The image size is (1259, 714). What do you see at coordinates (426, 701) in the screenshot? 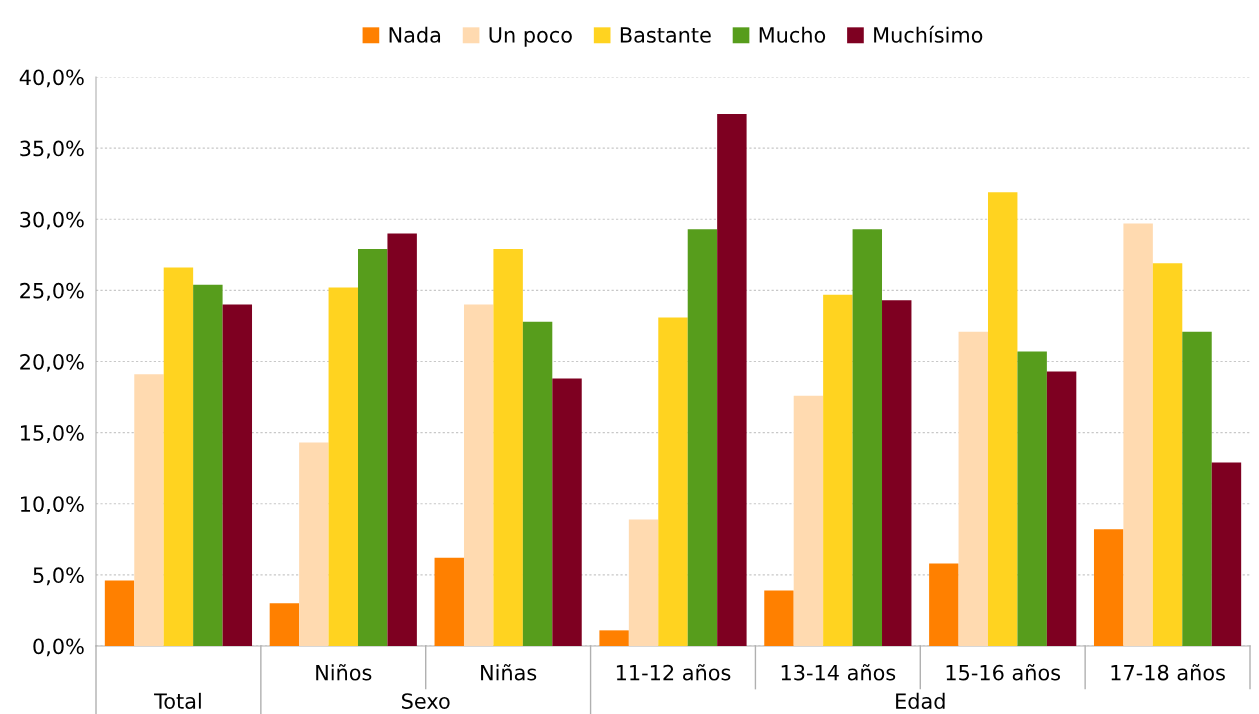
I see `text: Sexo` at bounding box center [426, 701].